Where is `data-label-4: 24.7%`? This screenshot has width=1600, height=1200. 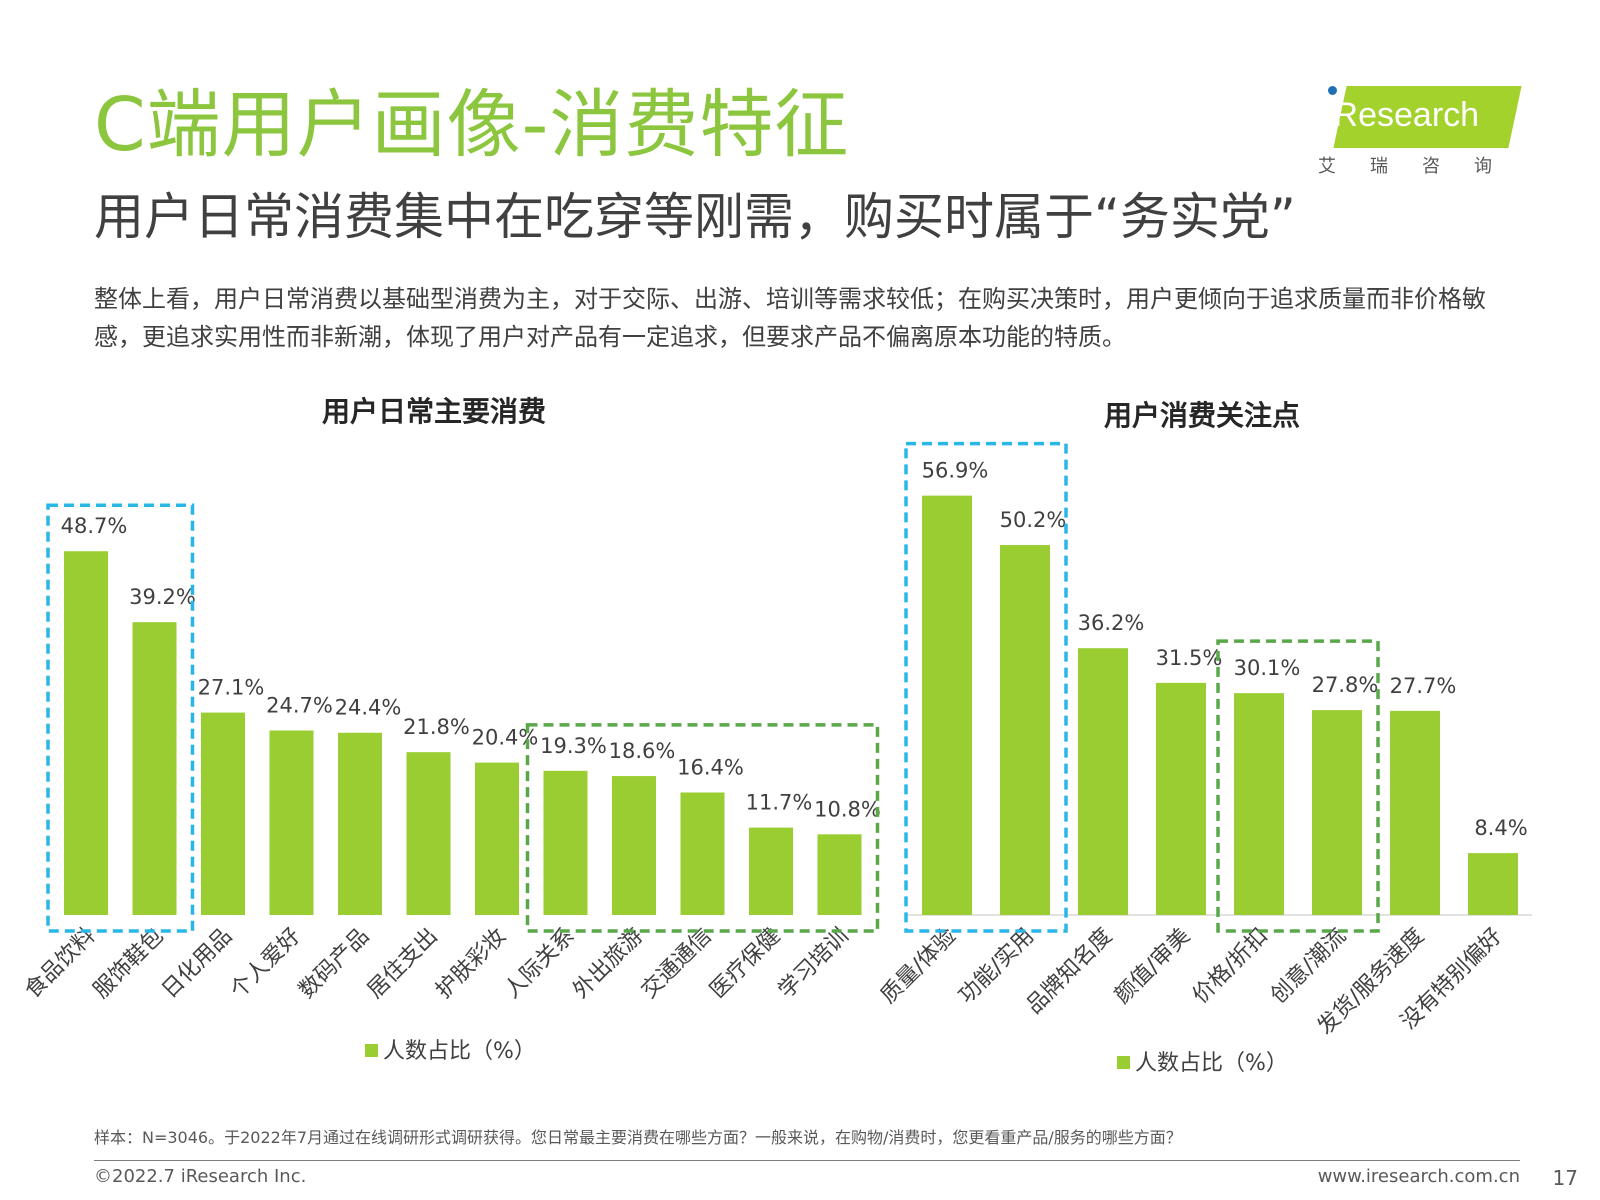 data-label-4: 24.7% is located at coordinates (299, 705).